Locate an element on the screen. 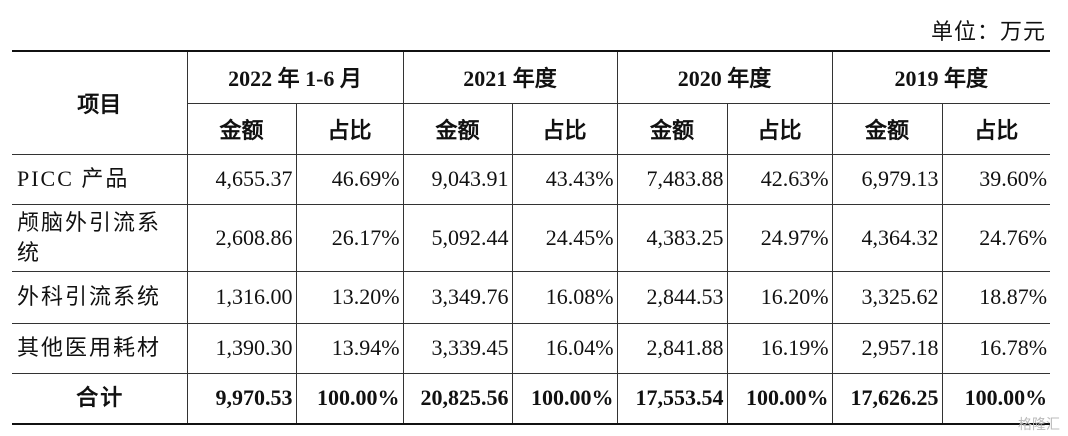  cell: 1,316.00 is located at coordinates (241, 297).